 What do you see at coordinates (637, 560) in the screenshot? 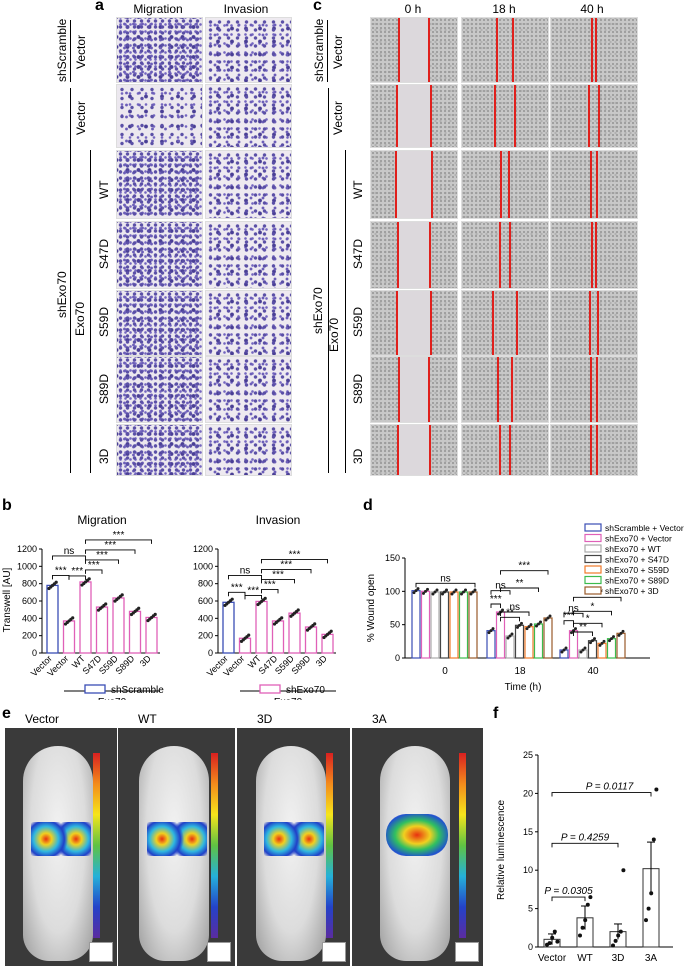
I see `legend-label: shExo70 + S47D` at bounding box center [637, 560].